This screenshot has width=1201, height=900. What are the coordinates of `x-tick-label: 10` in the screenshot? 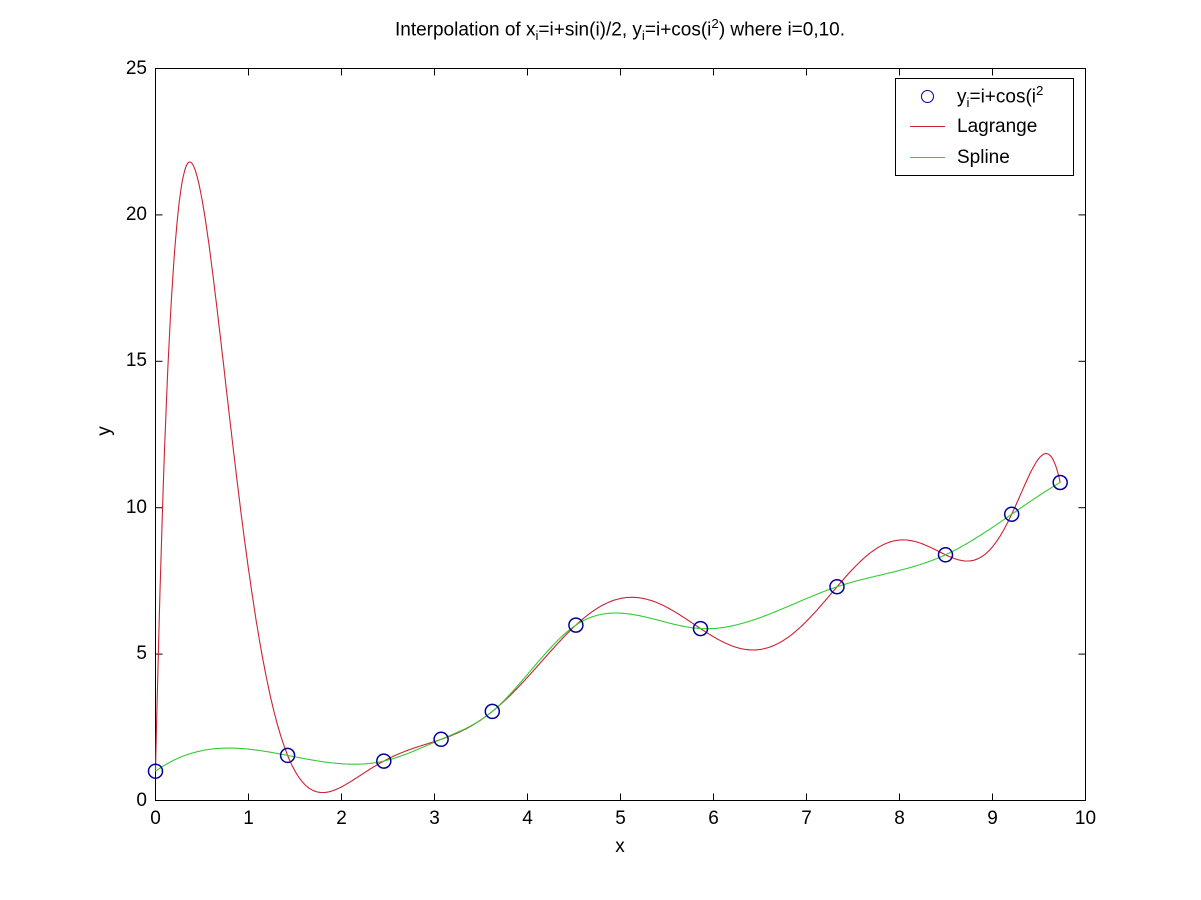 It's located at (1085, 818).